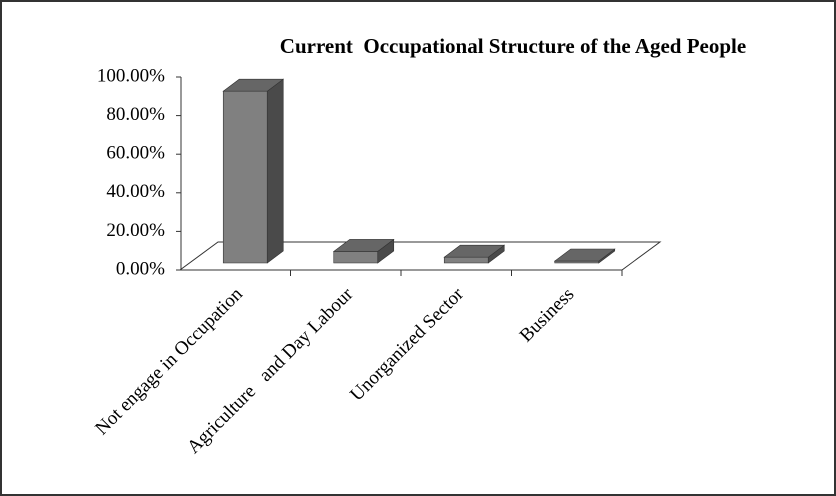 The height and width of the screenshot is (496, 836). I want to click on y-tick-label: 80.00%, so click(135, 114).